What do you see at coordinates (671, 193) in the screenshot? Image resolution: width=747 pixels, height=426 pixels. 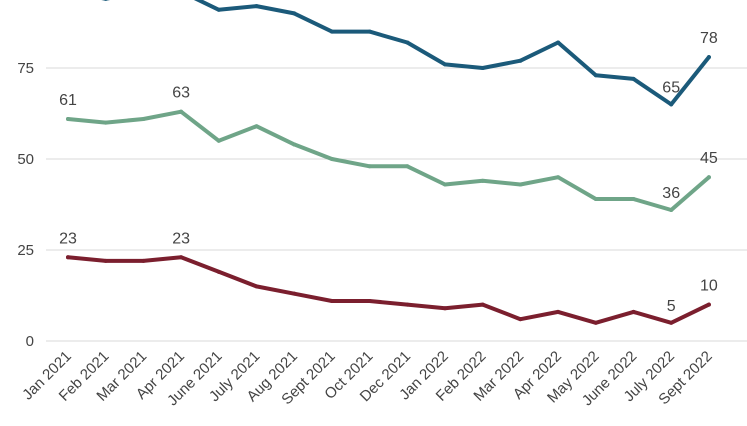 I see `data-label: 36` at bounding box center [671, 193].